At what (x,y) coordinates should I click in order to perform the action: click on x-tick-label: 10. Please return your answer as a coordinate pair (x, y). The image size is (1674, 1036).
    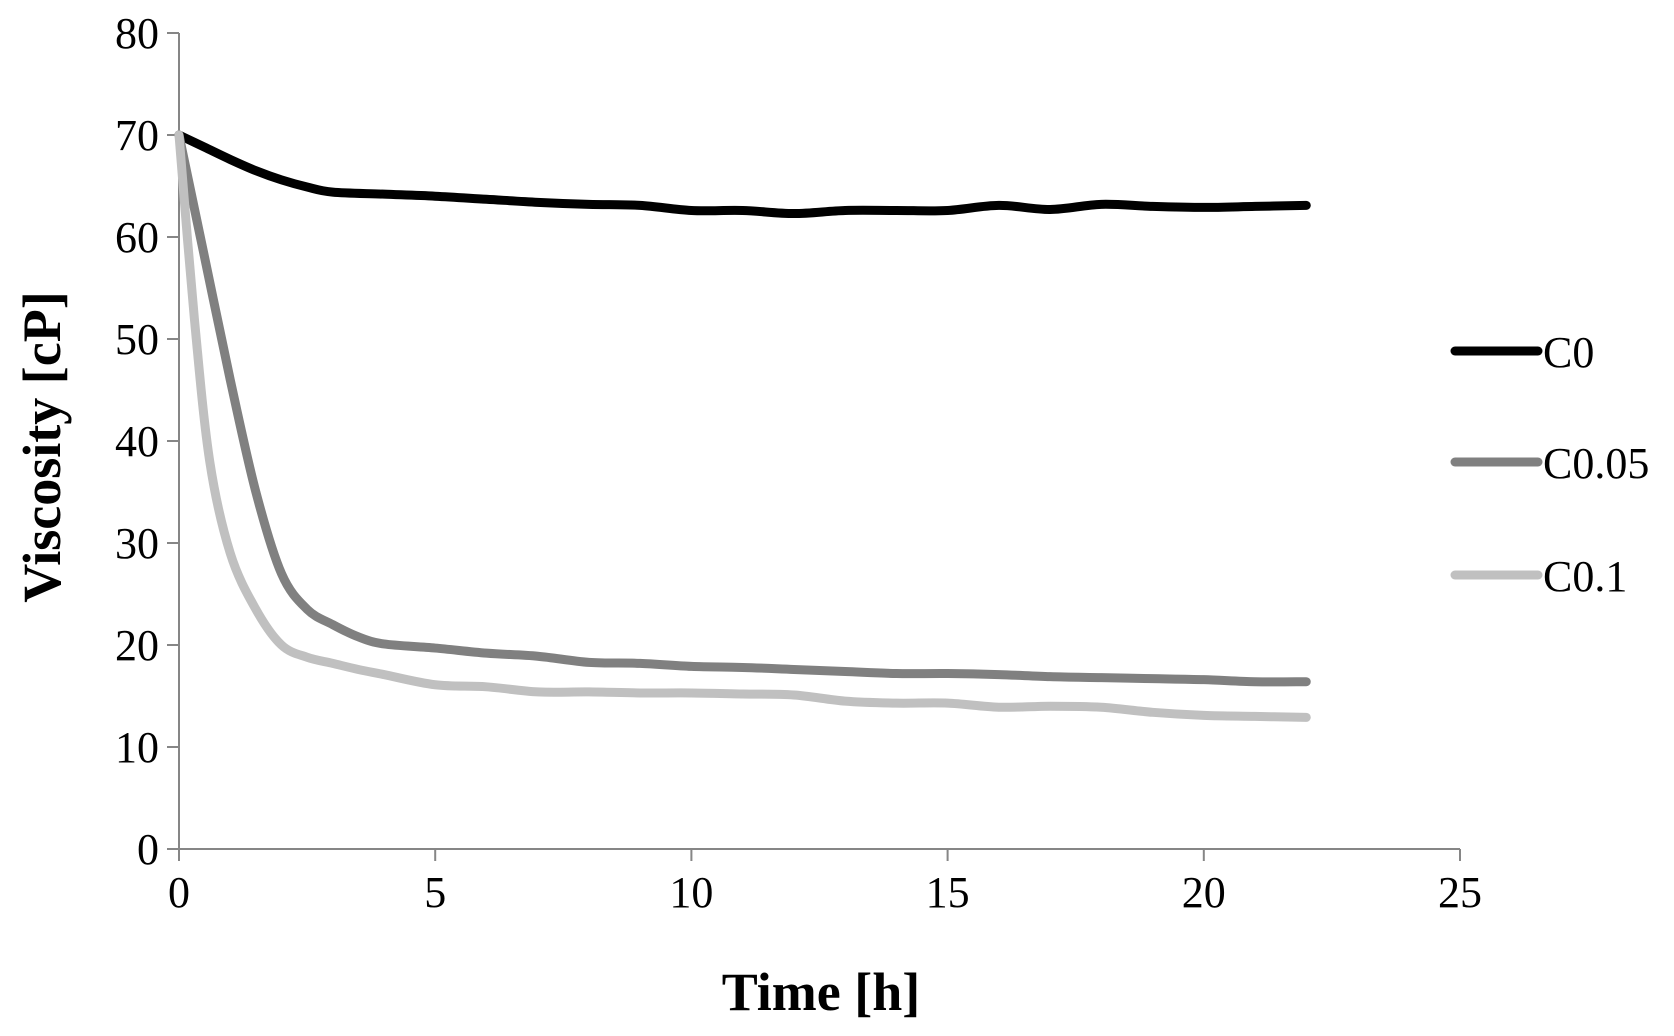
    Looking at the image, I should click on (691, 892).